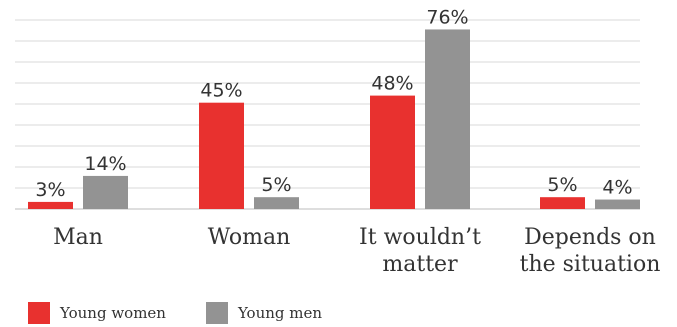 The height and width of the screenshot is (327, 677). What do you see at coordinates (105, 164) in the screenshot?
I see `data-label: 14%` at bounding box center [105, 164].